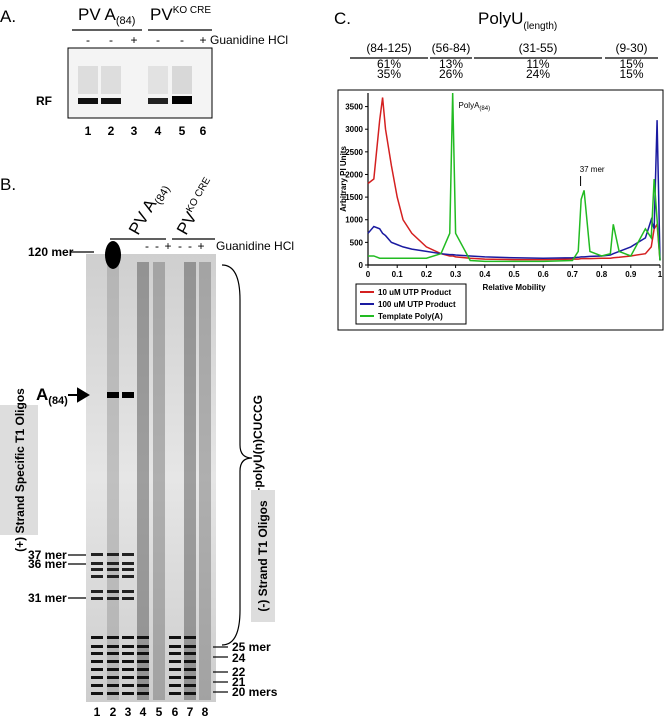 This screenshot has width=664, height=720. I want to click on legend-label: 10 uM UTP Product, so click(415, 292).